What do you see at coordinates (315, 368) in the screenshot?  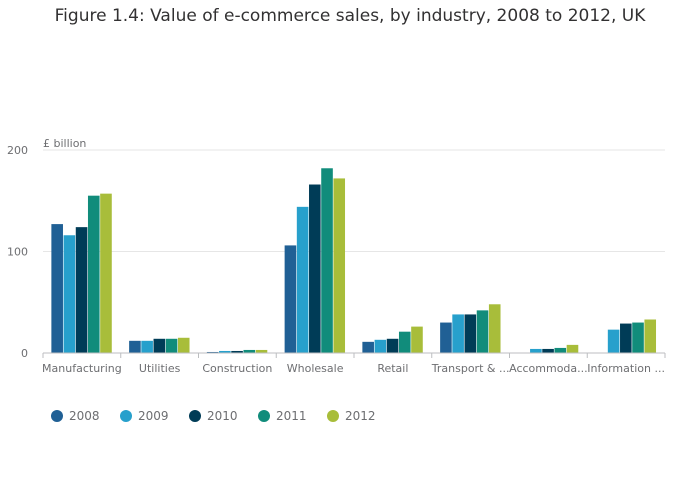 I see `x-tick-label: Wholesale` at bounding box center [315, 368].